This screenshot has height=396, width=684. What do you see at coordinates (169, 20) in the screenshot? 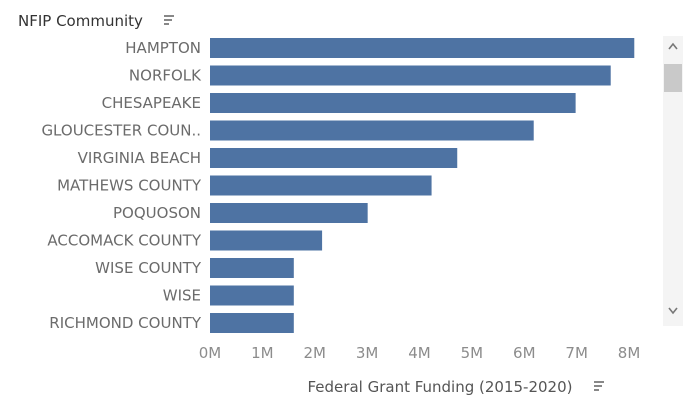
I see `sort-descending-icon` at bounding box center [169, 20].